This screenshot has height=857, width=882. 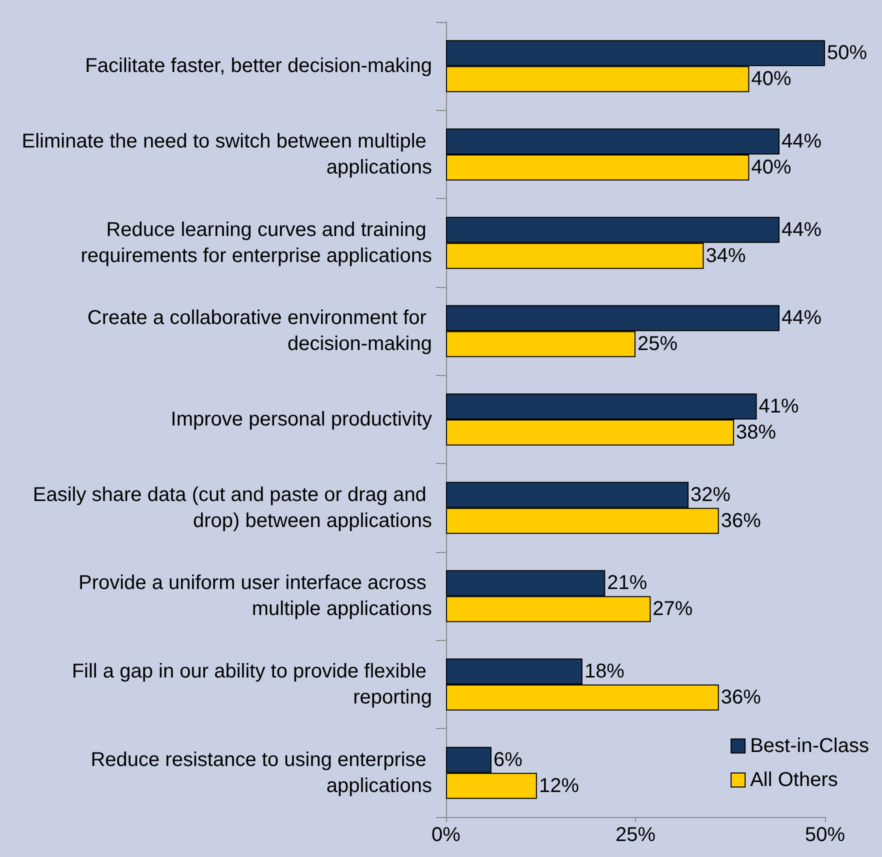 What do you see at coordinates (658, 344) in the screenshot?
I see `data-label: 25%` at bounding box center [658, 344].